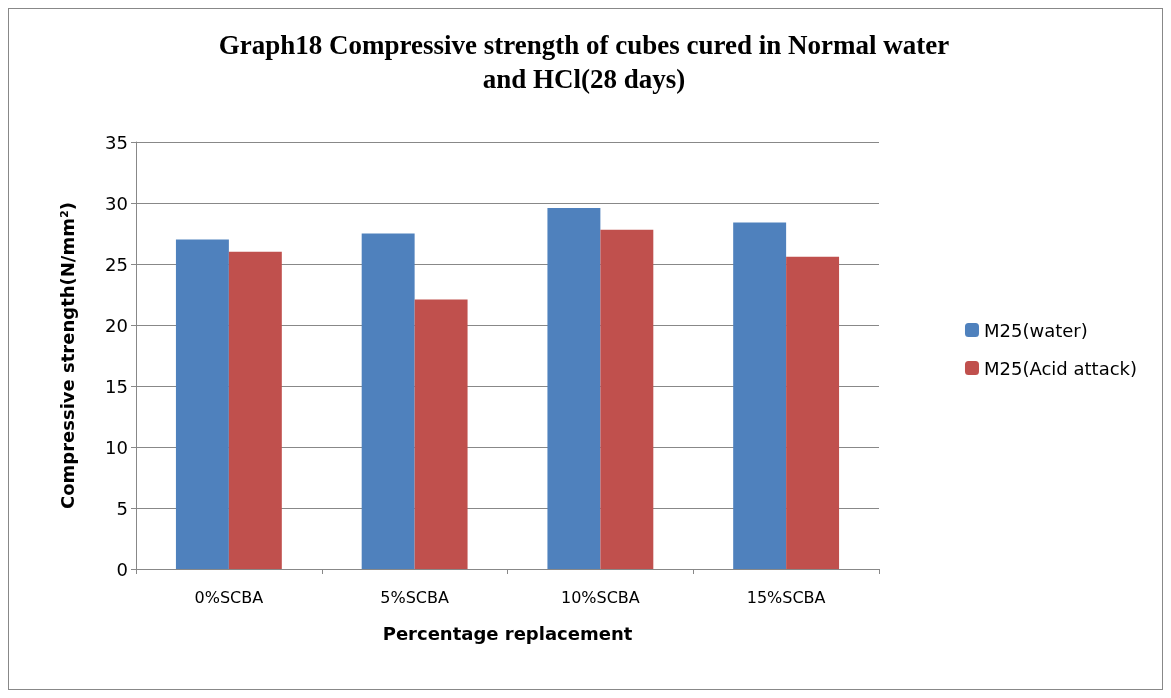  I want to click on y-tick-label: 20, so click(116, 325).